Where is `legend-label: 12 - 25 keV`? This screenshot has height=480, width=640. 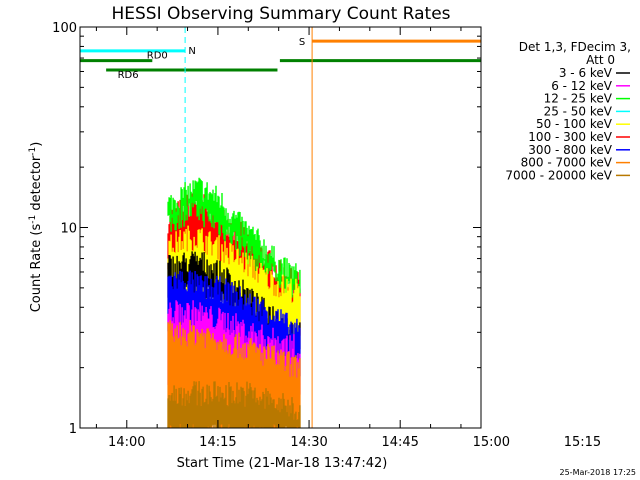 legend-label: 12 - 25 keV is located at coordinates (578, 99).